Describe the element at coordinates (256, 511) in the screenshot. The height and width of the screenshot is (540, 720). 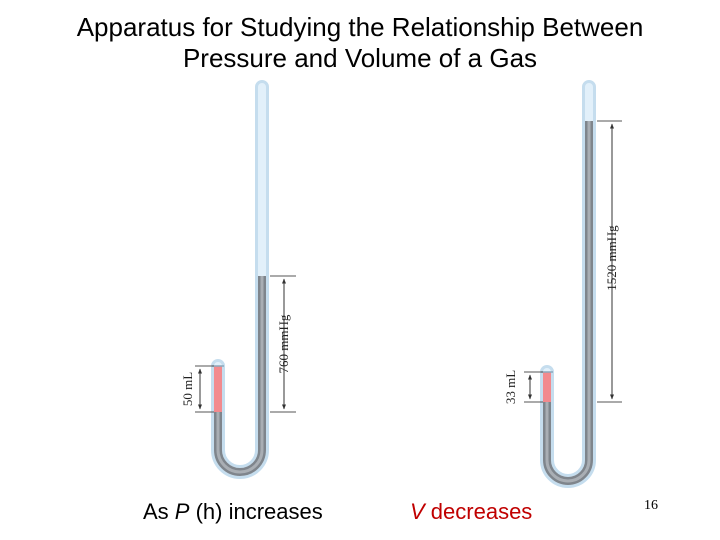
I see `caption-left-suffix: (h) increases` at that location.